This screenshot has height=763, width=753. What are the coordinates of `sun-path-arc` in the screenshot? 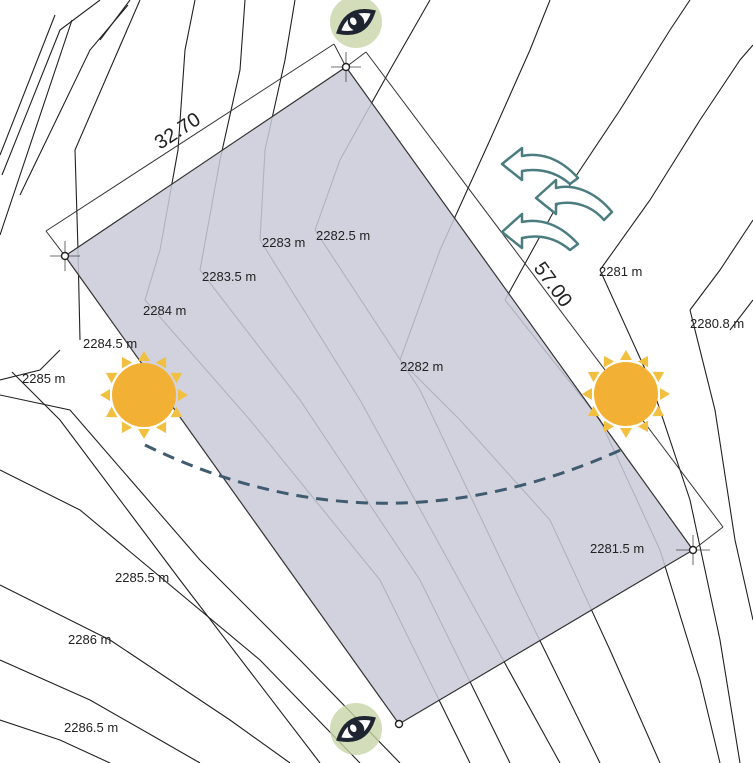 It's located at (385, 474).